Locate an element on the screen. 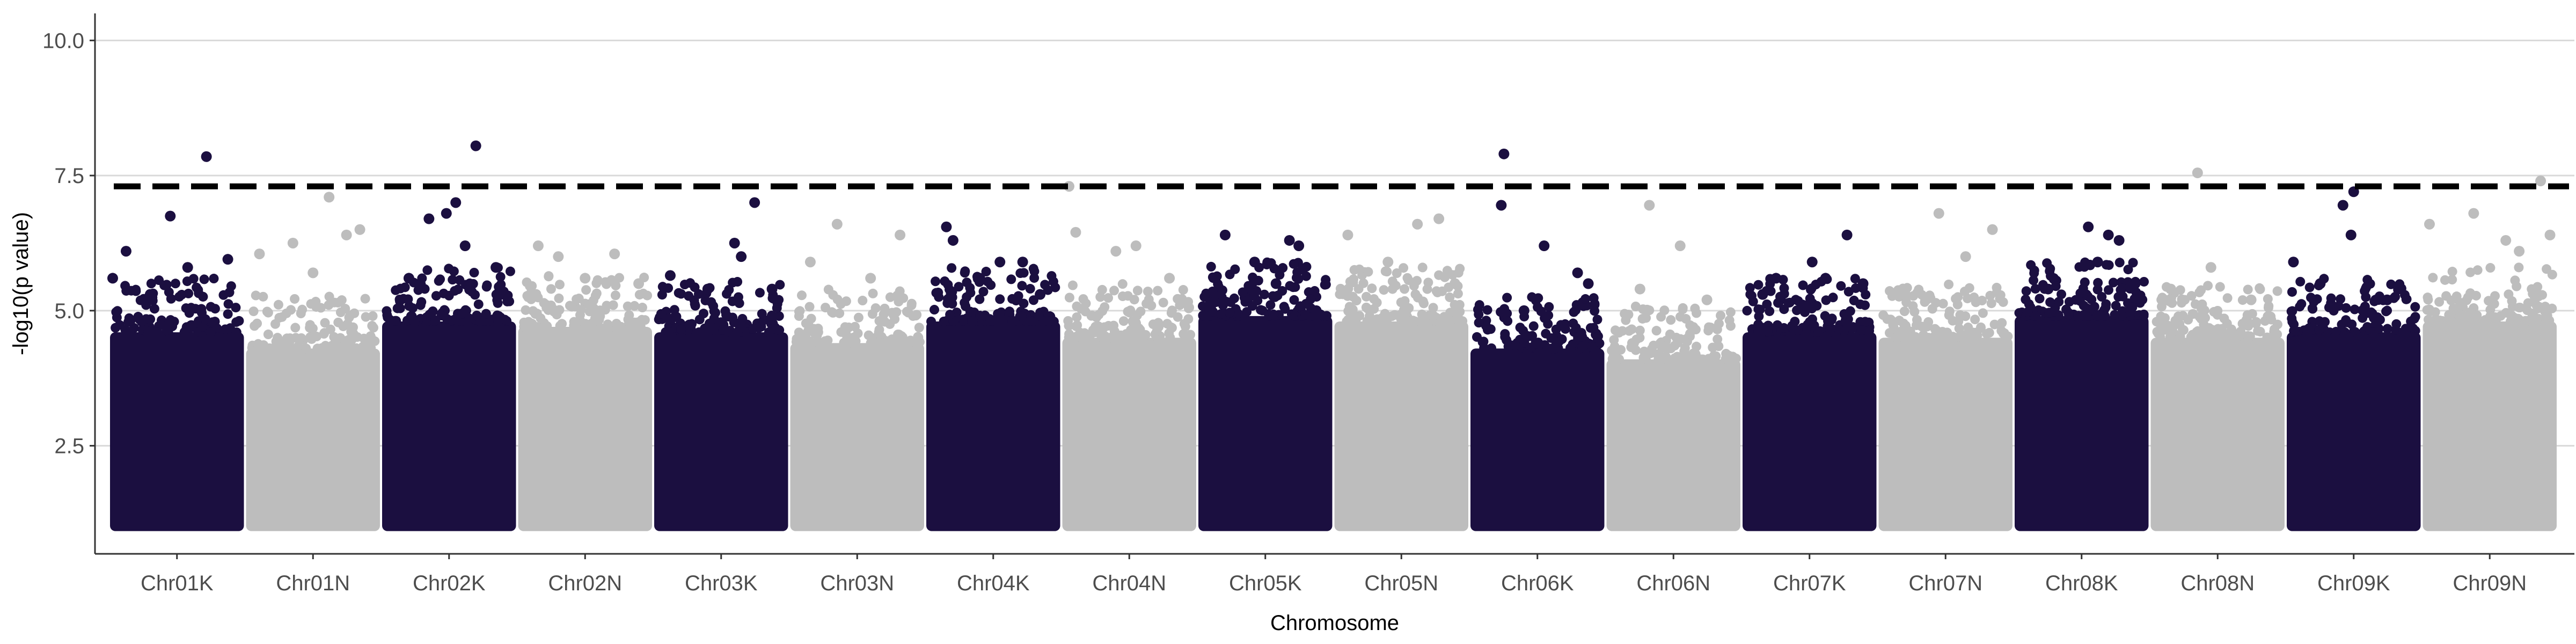  y-axis-title: -log10(p value) is located at coordinates (21, 283).